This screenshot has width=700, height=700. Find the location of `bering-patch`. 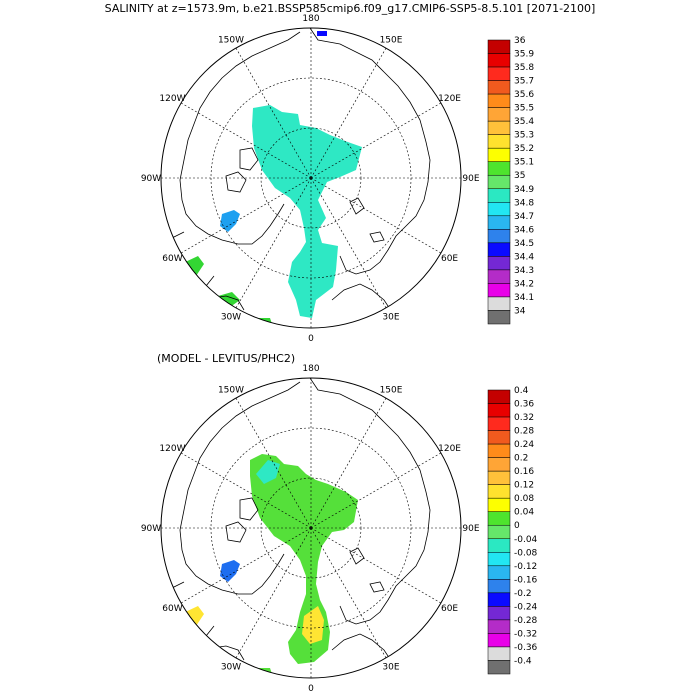

bering-patch is located at coordinates (322, 33).